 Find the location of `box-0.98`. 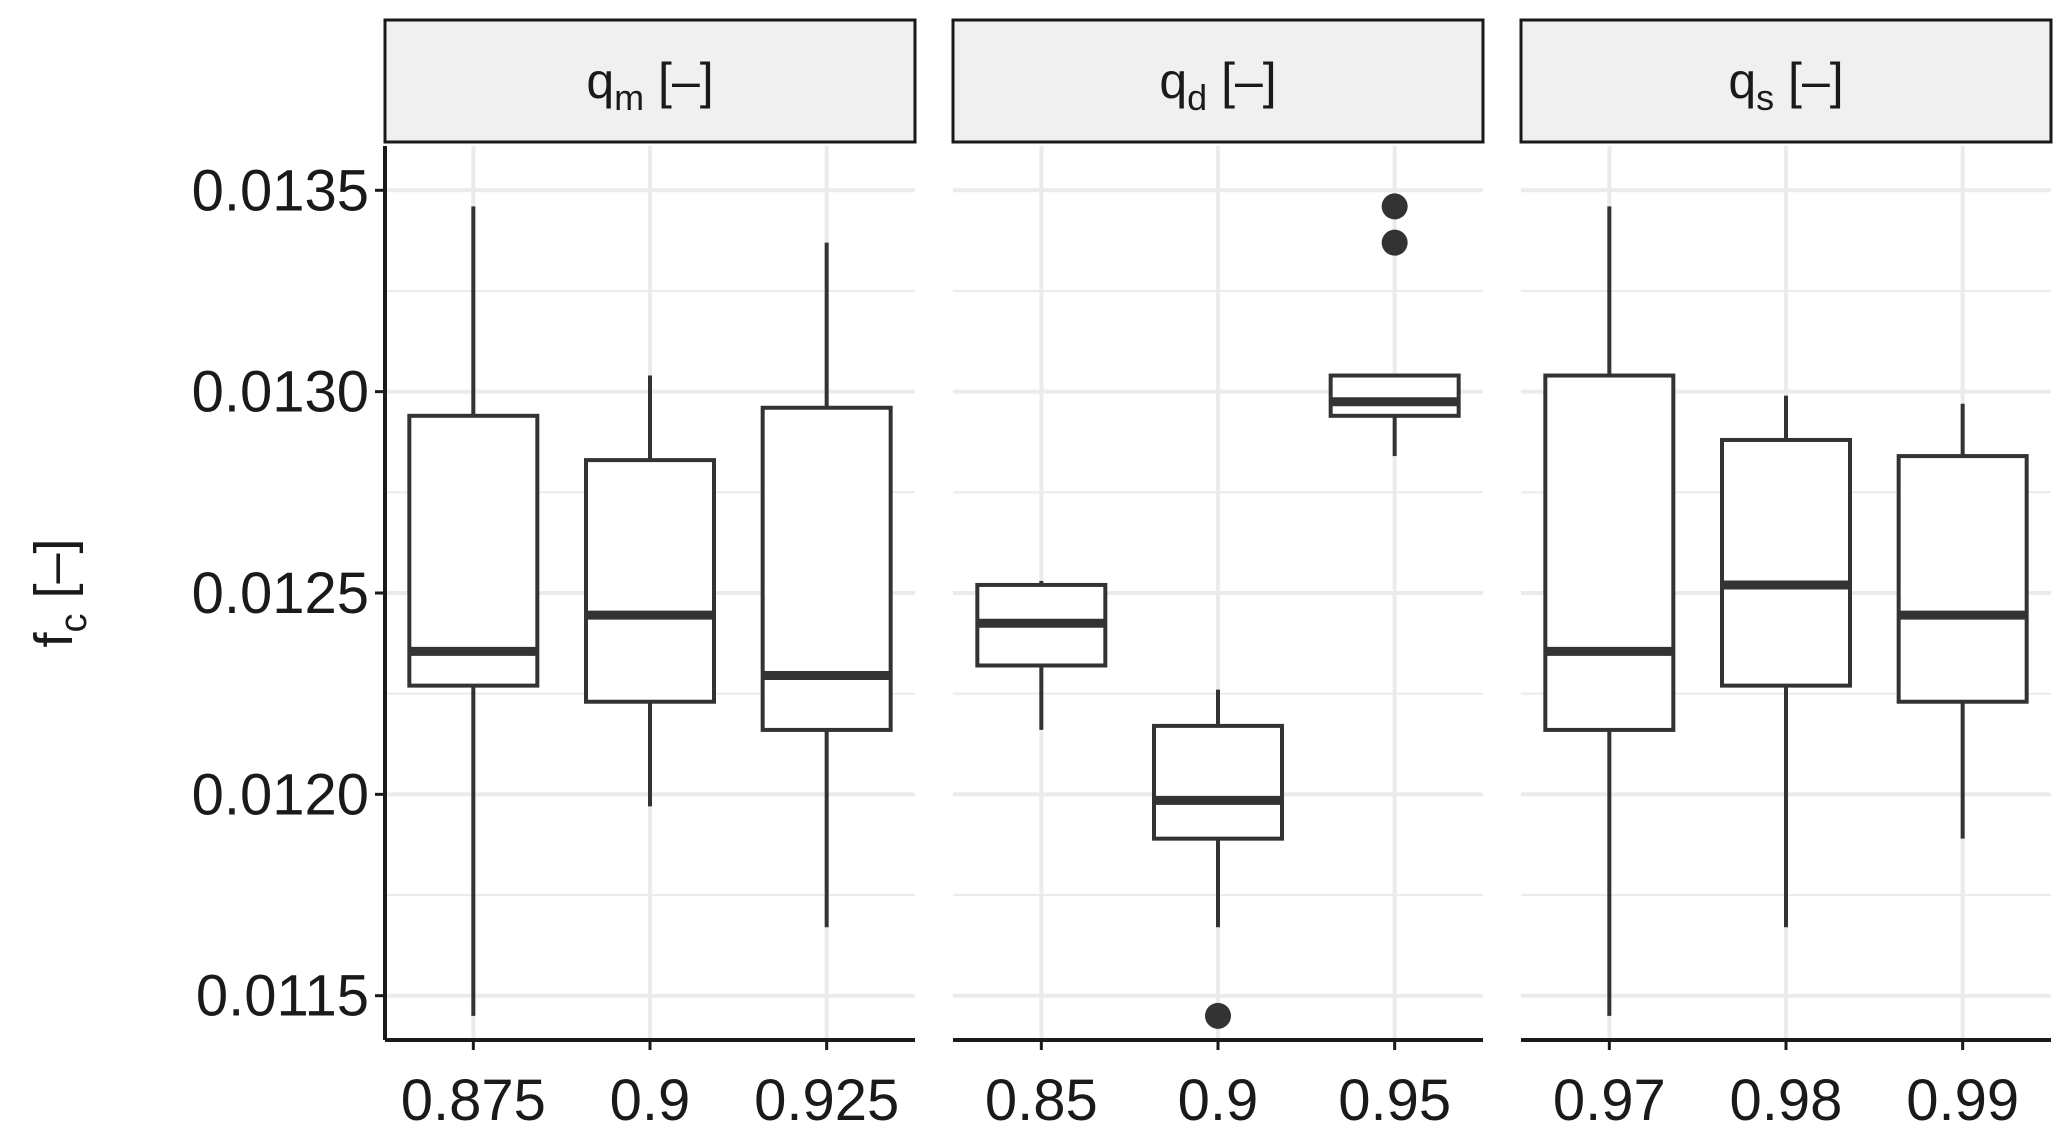

box-0.98 is located at coordinates (1786, 661).